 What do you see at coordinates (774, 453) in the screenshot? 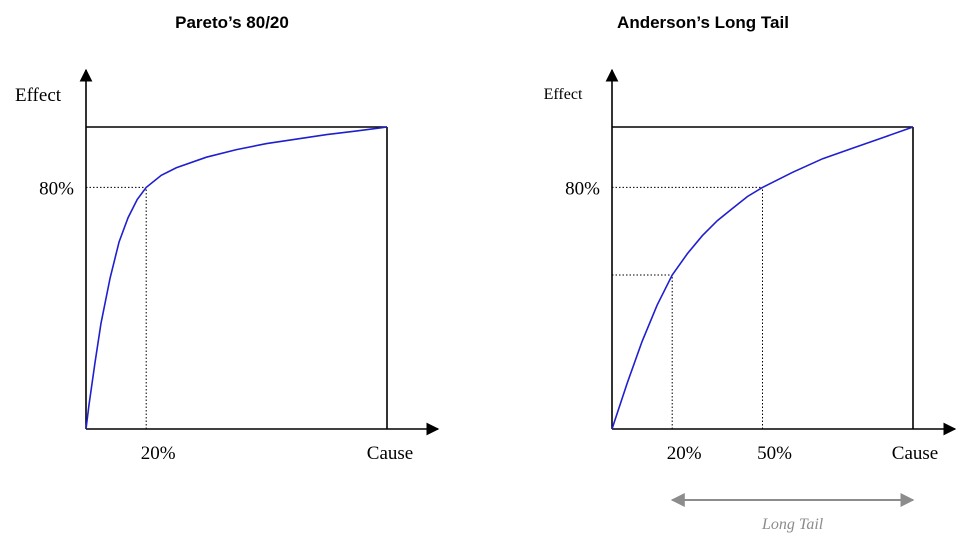
I see `longtail-x-marker-label-50: 50%` at bounding box center [774, 453].